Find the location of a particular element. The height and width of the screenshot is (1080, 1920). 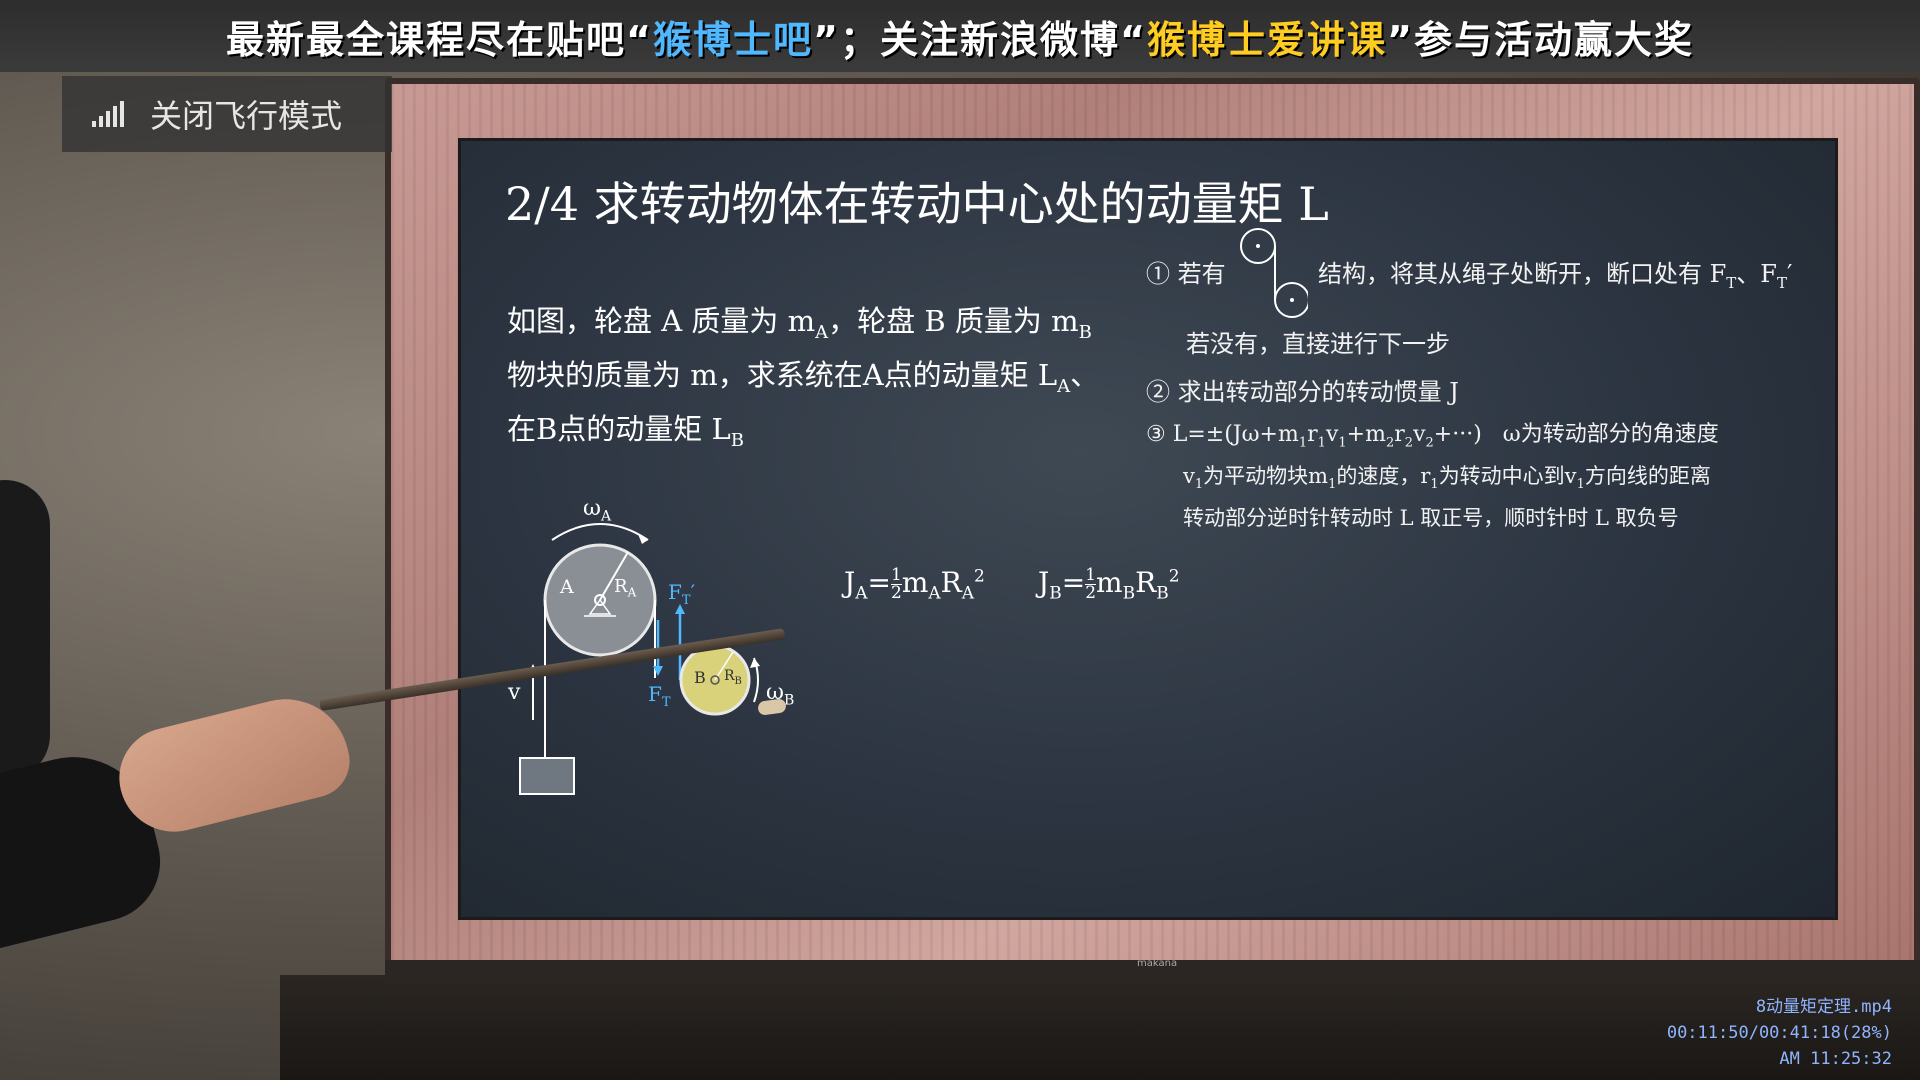

step-2: ② 求出转动部分的转动惯量 J is located at coordinates (1302, 392).